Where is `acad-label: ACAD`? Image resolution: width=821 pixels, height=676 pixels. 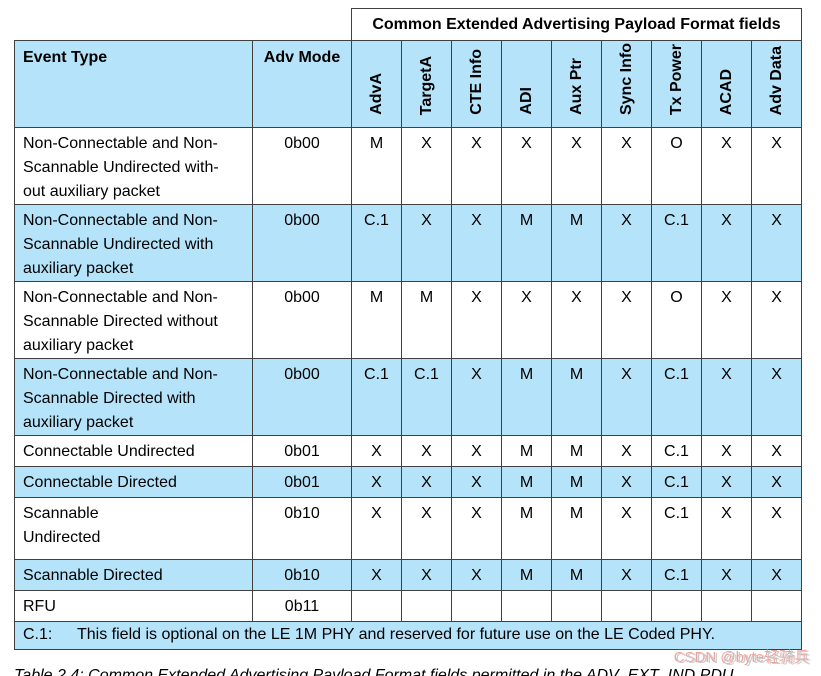
acad-label: ACAD is located at coordinates (726, 91).